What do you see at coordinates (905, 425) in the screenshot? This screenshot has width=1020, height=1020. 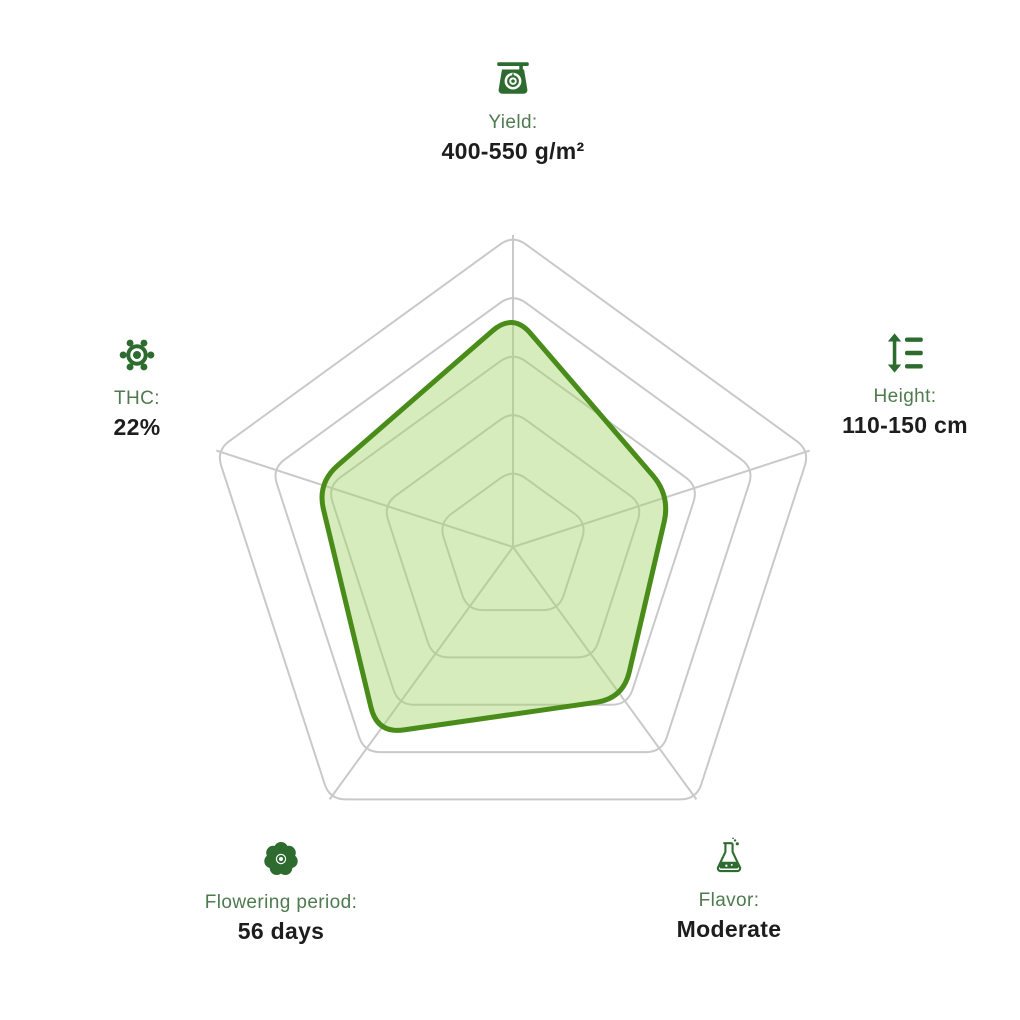 I see `axis-height-value: 110-150 cm` at bounding box center [905, 425].